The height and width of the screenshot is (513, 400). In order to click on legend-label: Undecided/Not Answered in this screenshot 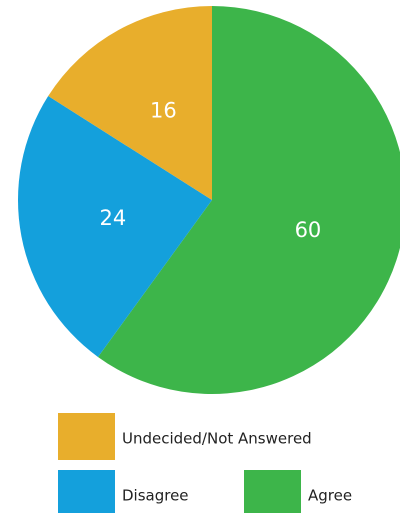, I will do `click(217, 439)`.